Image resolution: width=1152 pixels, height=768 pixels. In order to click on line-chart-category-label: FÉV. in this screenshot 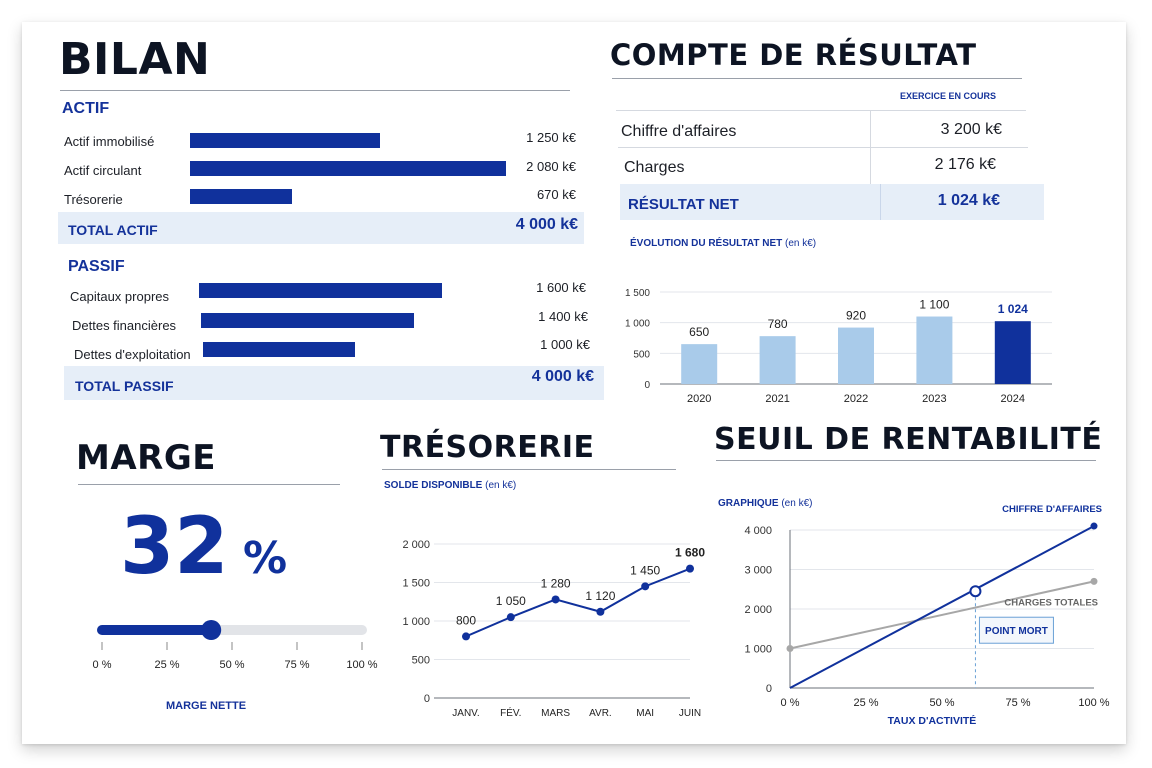, I will do `click(510, 712)`.